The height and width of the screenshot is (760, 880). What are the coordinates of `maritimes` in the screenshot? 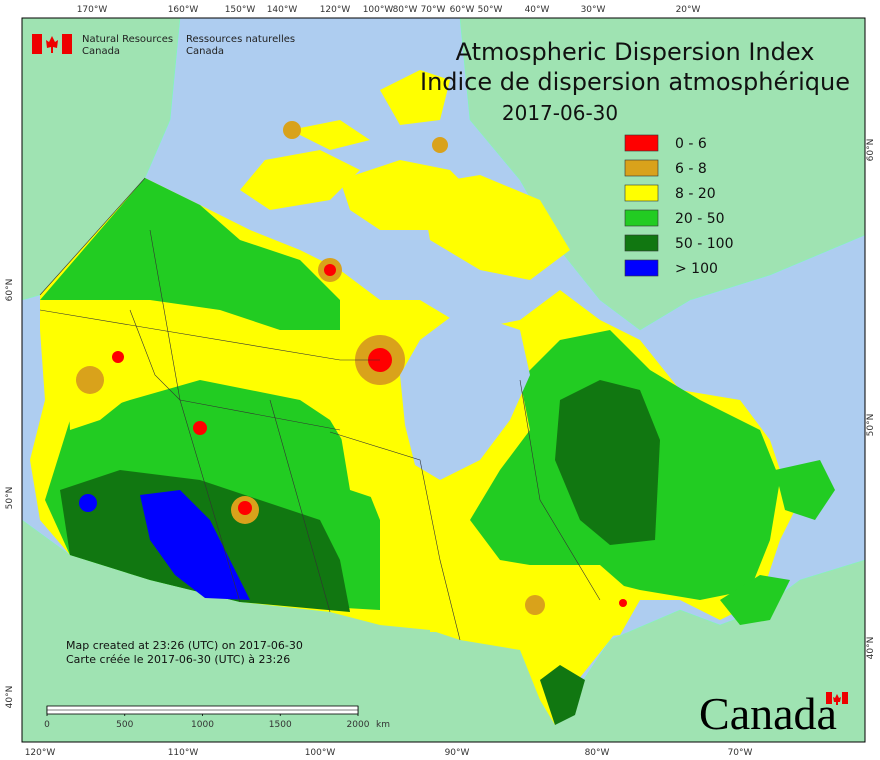 It's located at (755, 600).